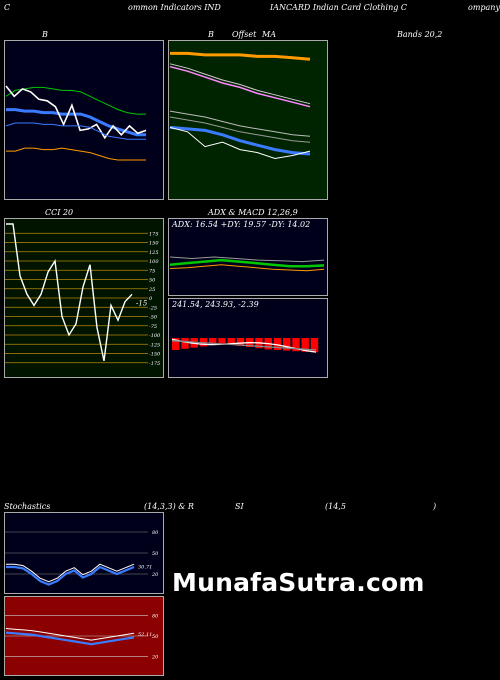  What do you see at coordinates (154, 244) in the screenshot?
I see `cci-tick-label: 150` at bounding box center [154, 244].